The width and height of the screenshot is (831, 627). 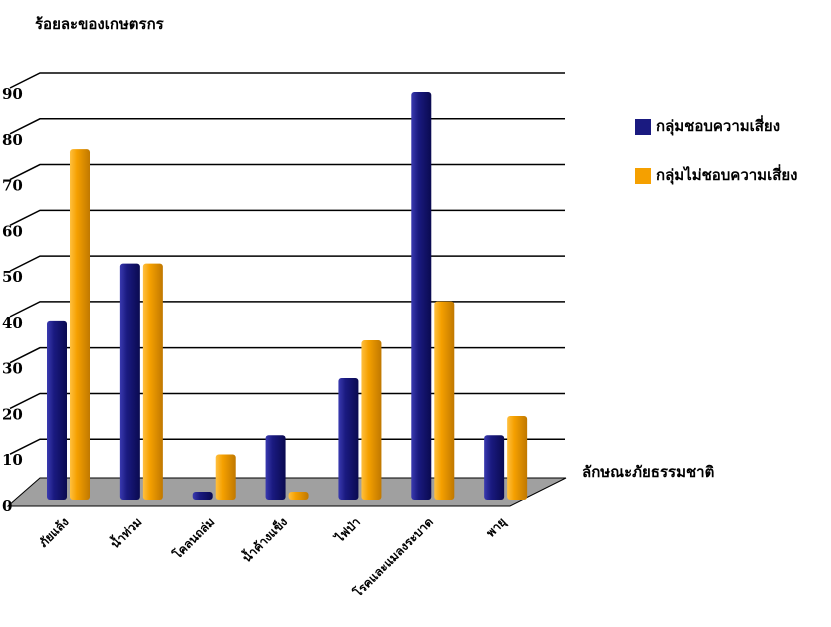 What do you see at coordinates (726, 174) in the screenshot?
I see `legend-label: กลุ่มไม่ชอบความเสี่ยง` at bounding box center [726, 174].